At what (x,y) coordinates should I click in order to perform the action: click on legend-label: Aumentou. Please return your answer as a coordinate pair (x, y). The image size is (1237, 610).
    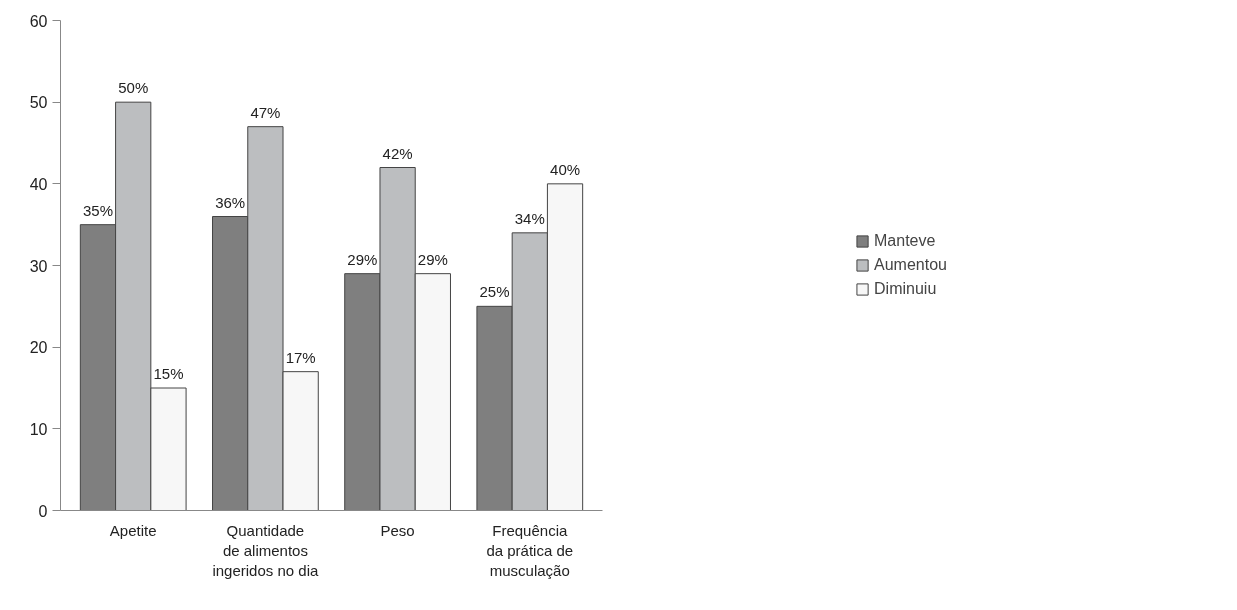
    Looking at the image, I should click on (910, 265).